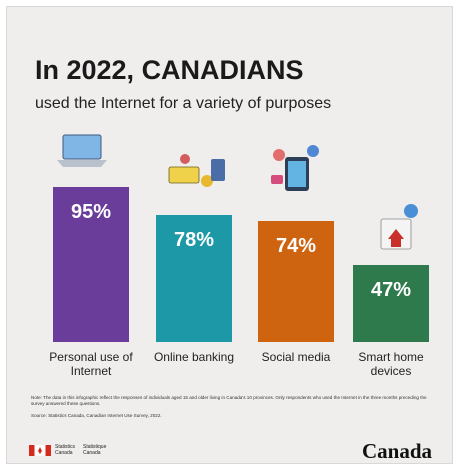 The width and height of the screenshot is (459, 470). I want to click on social-icon, so click(295, 168).